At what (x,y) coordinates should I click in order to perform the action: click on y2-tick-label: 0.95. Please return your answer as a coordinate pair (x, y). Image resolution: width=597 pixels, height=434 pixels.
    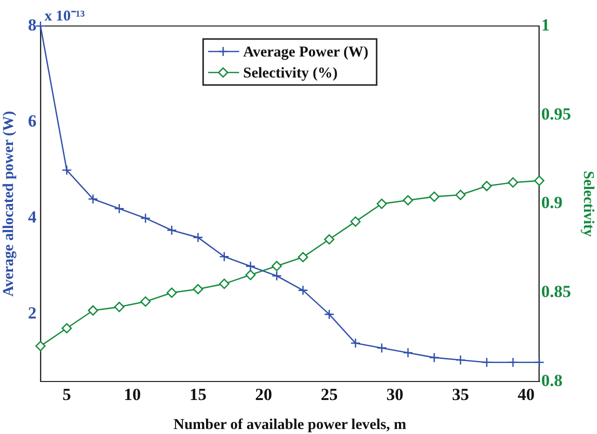
    Looking at the image, I should click on (556, 114).